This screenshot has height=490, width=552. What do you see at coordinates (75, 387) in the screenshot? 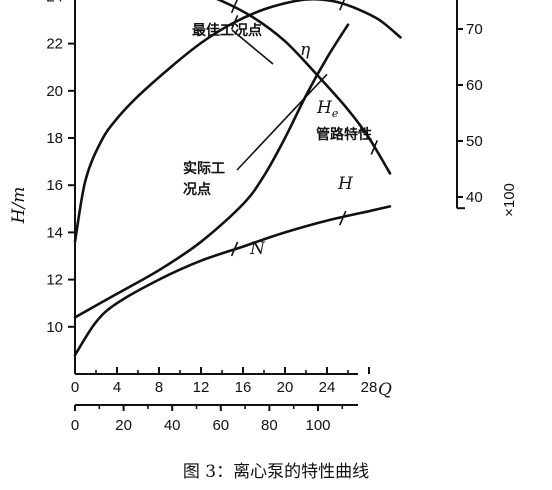
I see `x-tick-label: 0` at bounding box center [75, 387].